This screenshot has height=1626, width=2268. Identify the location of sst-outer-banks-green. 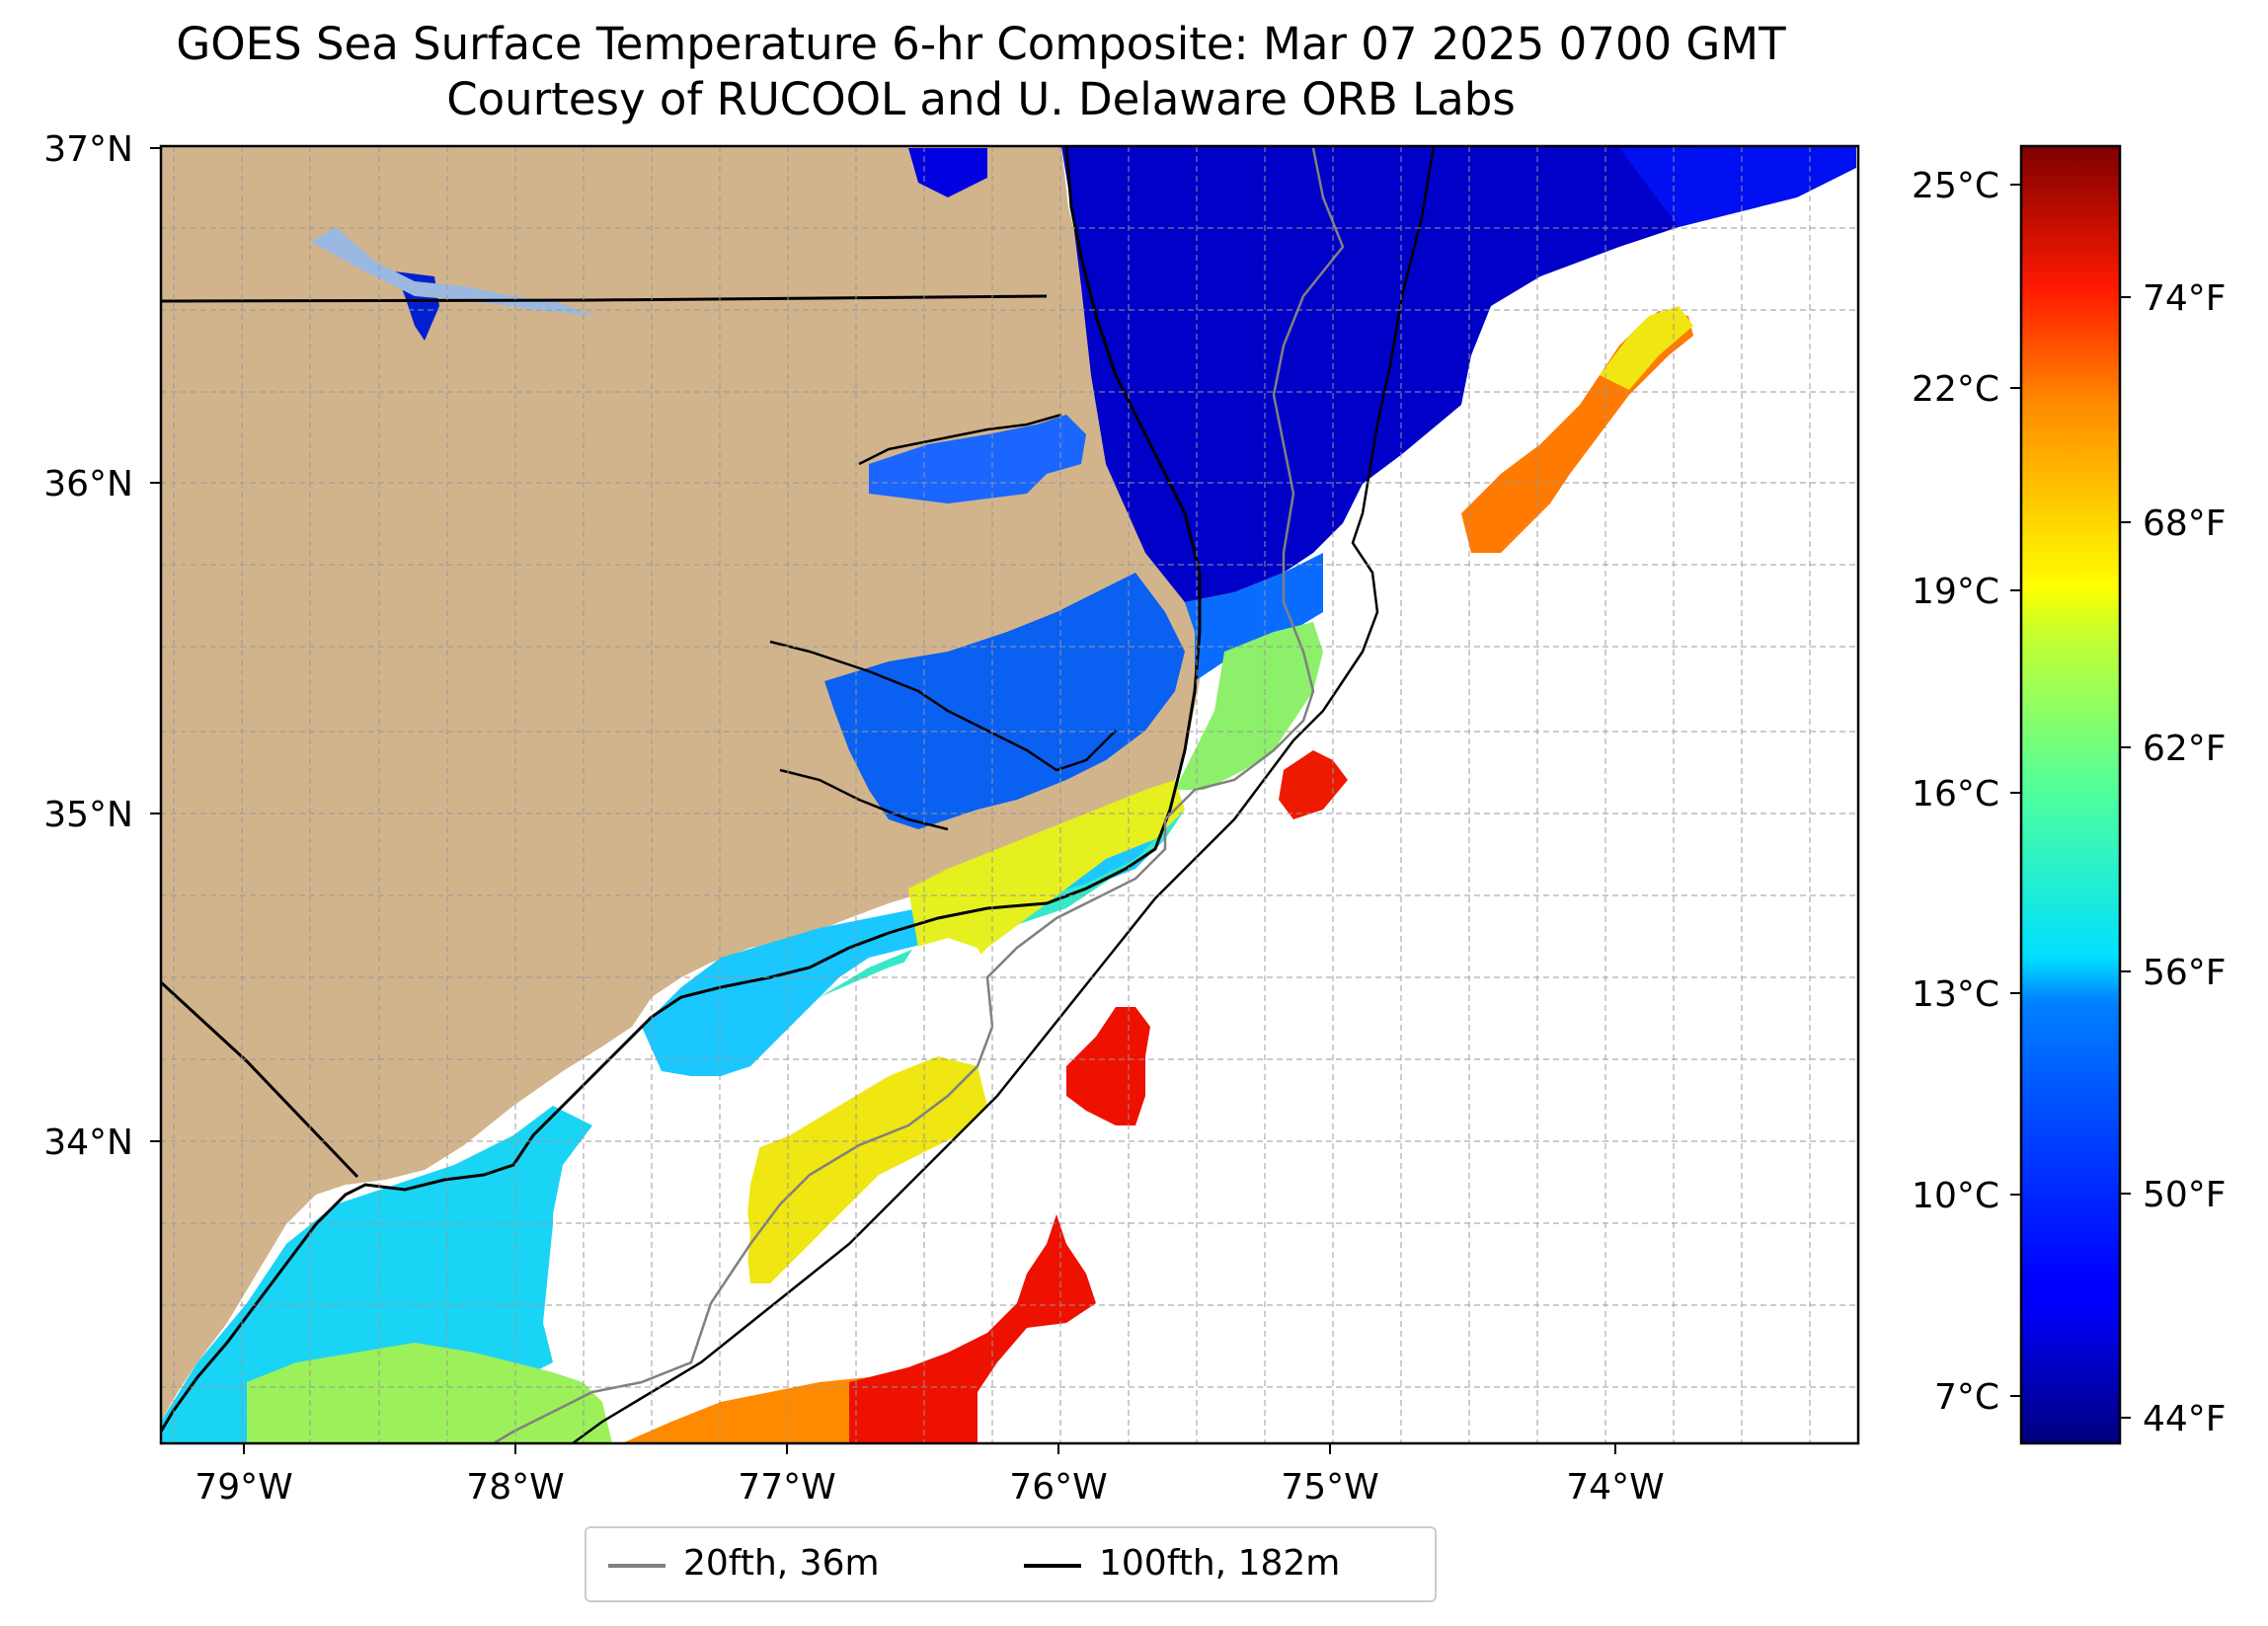
(1249, 706).